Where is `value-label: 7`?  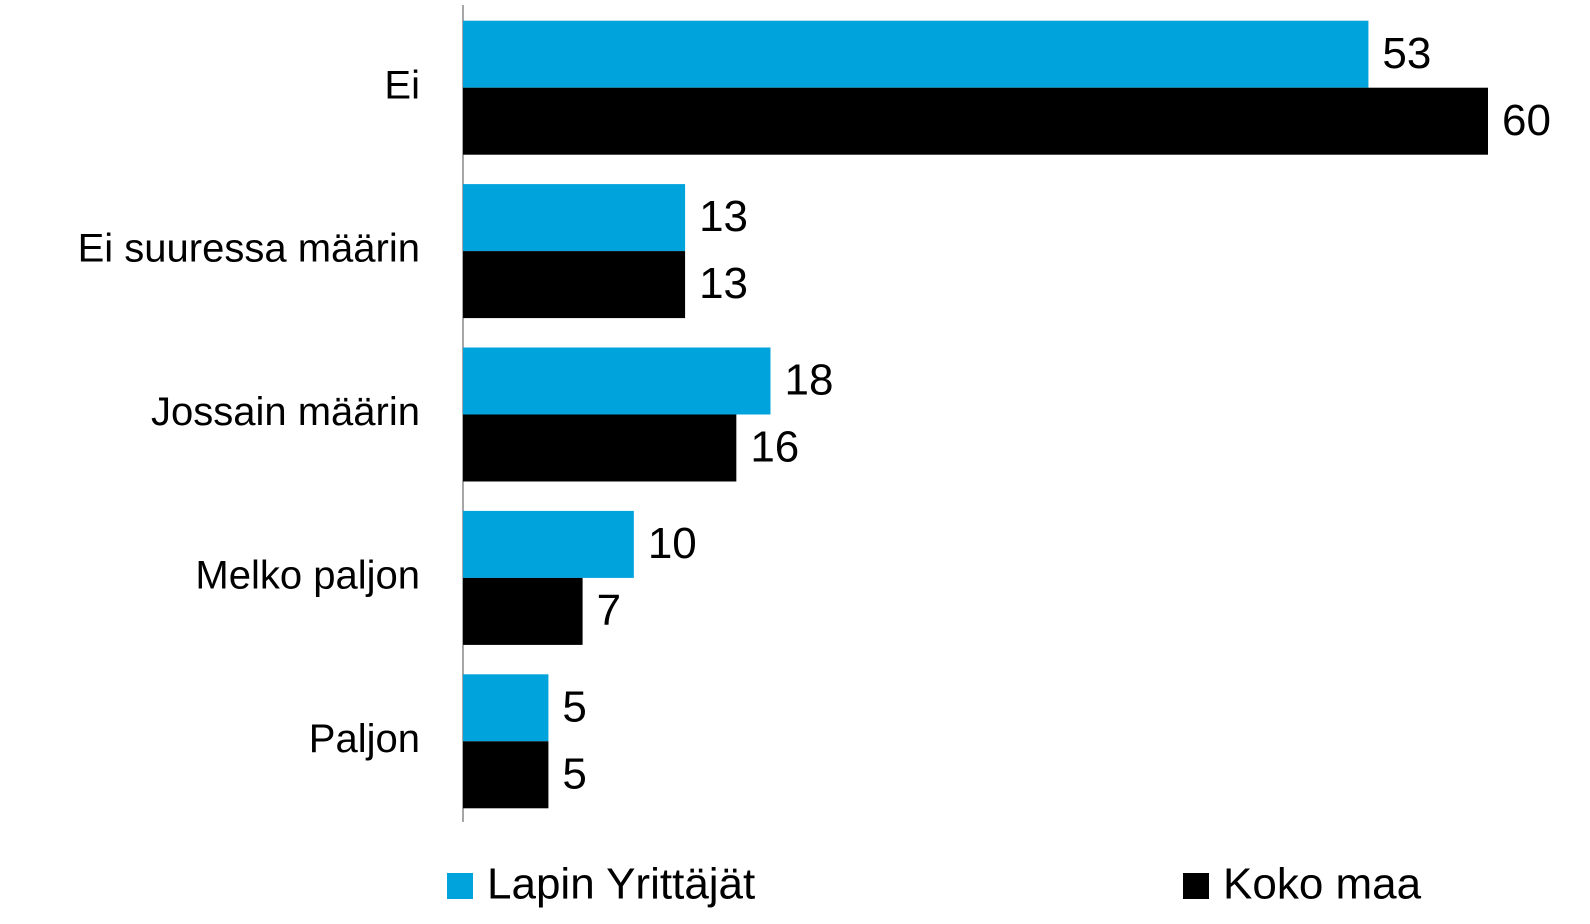
value-label: 7 is located at coordinates (609, 610).